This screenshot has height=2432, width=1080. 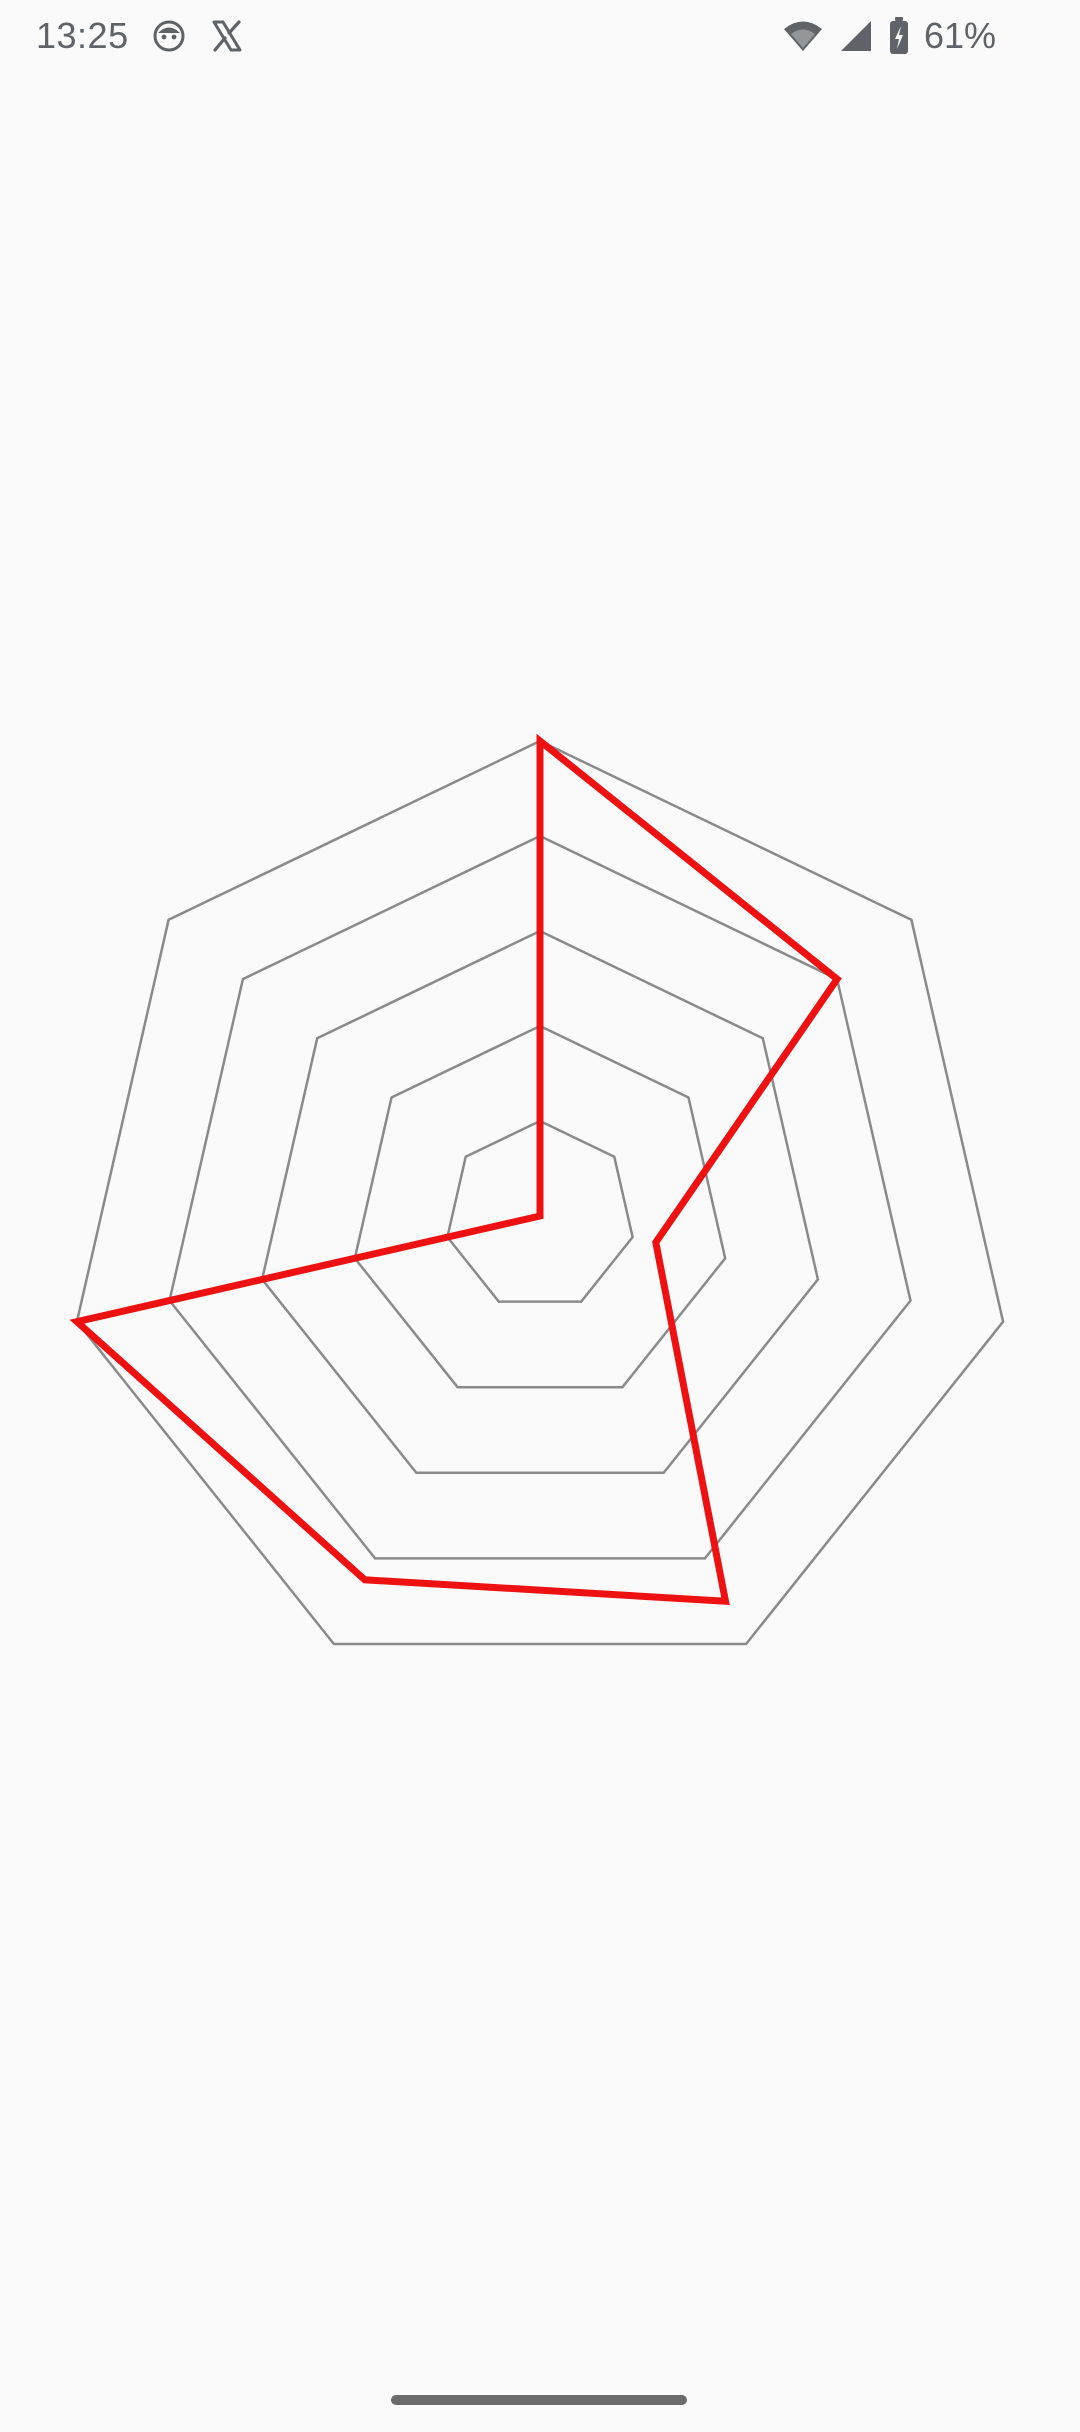 What do you see at coordinates (82, 35) in the screenshot?
I see `status-time: 13:25` at bounding box center [82, 35].